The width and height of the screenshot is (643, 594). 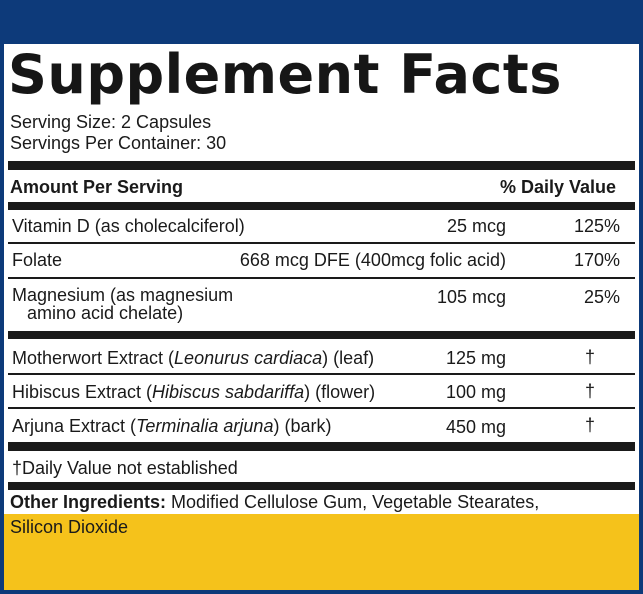 I want to click on bottom-yellow-band, so click(x=321, y=552).